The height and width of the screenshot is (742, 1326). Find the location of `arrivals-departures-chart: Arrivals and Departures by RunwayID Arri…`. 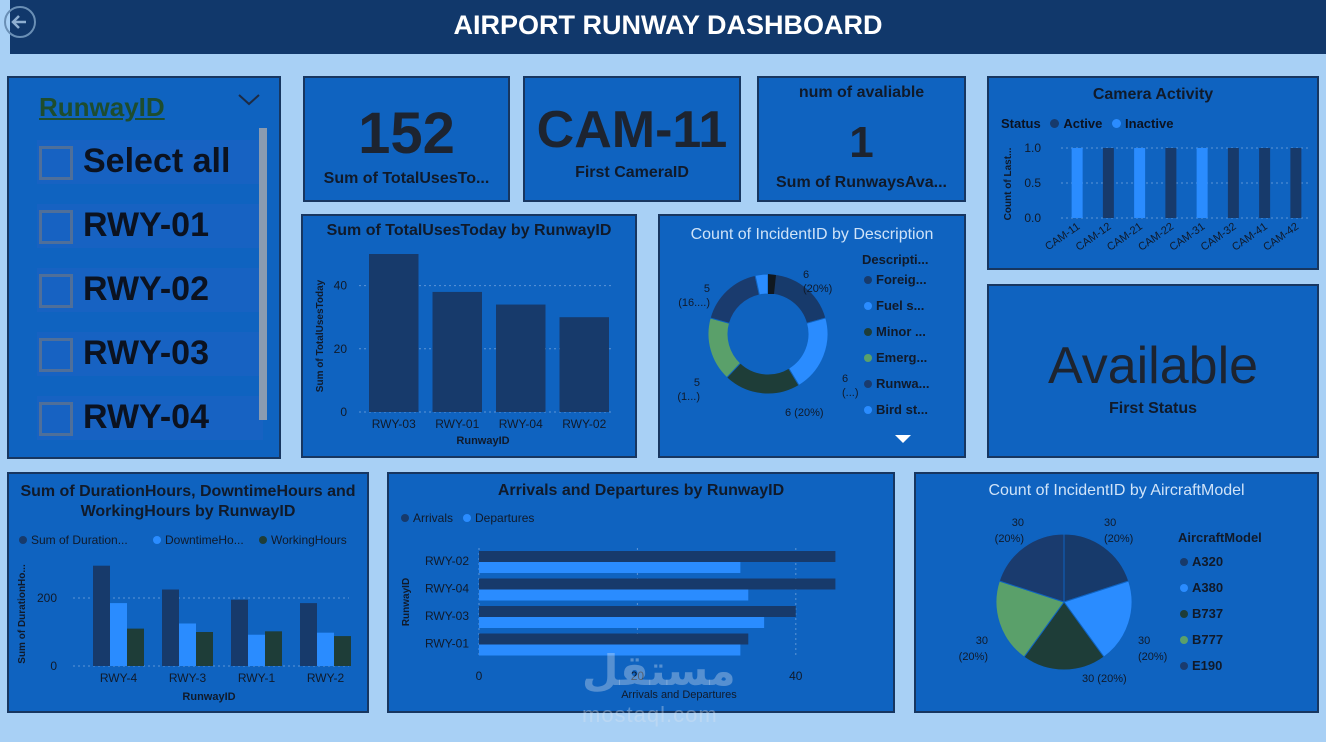

arrivals-departures-chart: Arrivals and Departures by RunwayID Arri… is located at coordinates (641, 592).